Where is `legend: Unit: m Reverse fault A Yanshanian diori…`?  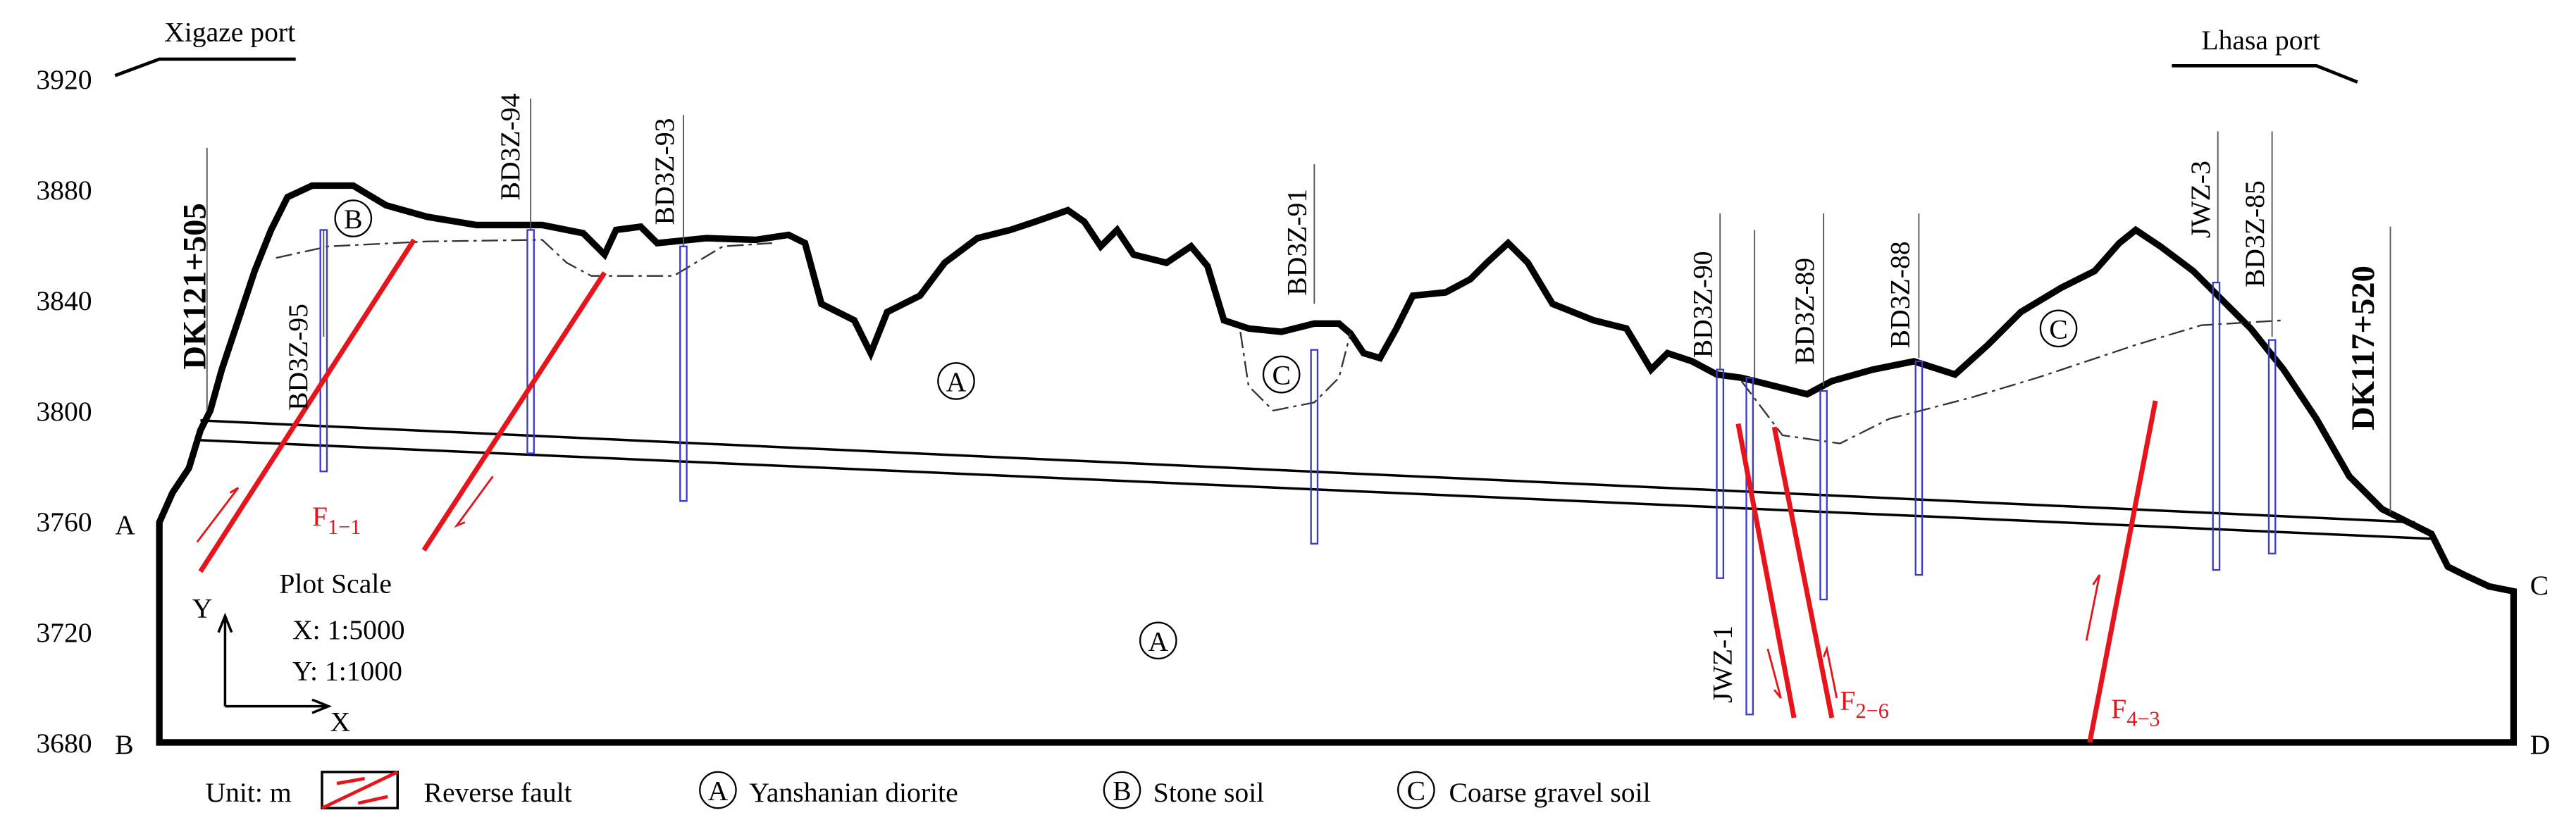 legend: Unit: m Reverse fault A Yanshanian diori… is located at coordinates (928, 790).